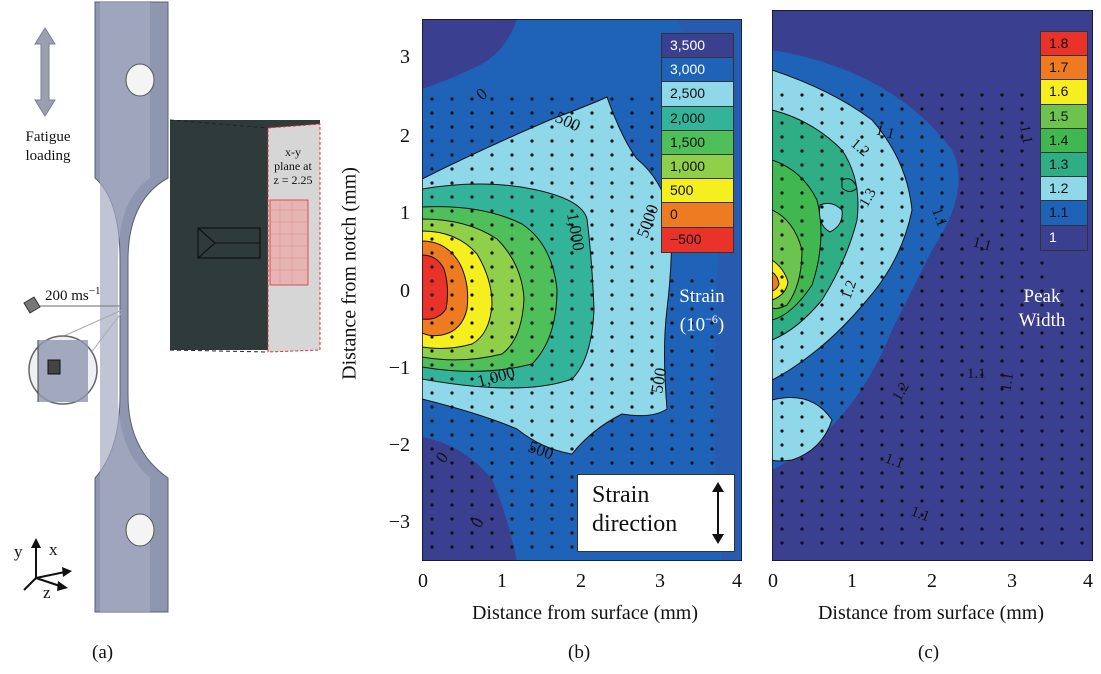 The width and height of the screenshot is (1101, 674). What do you see at coordinates (1064, 140) in the screenshot?
I see `legend-item: 1.4` at bounding box center [1064, 140].